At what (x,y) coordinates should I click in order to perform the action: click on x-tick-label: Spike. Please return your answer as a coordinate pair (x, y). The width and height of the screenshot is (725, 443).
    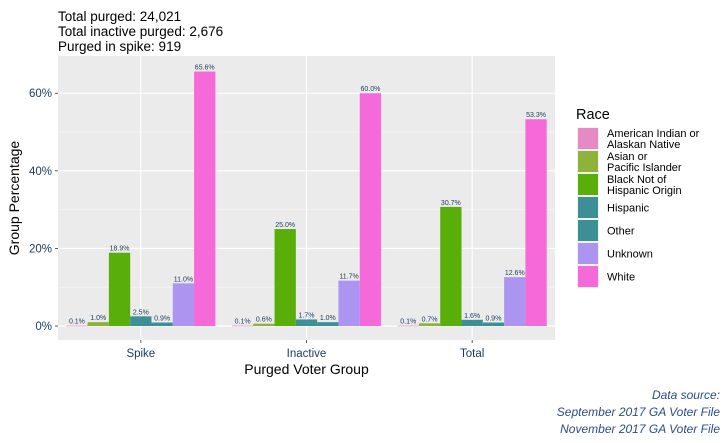
    Looking at the image, I should click on (140, 354).